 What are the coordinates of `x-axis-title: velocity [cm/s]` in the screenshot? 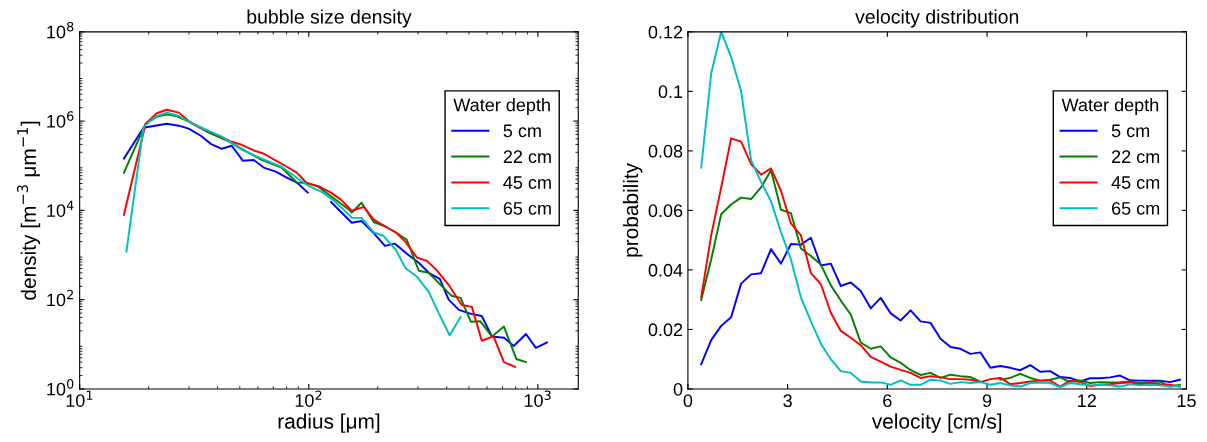 It's located at (936, 423).